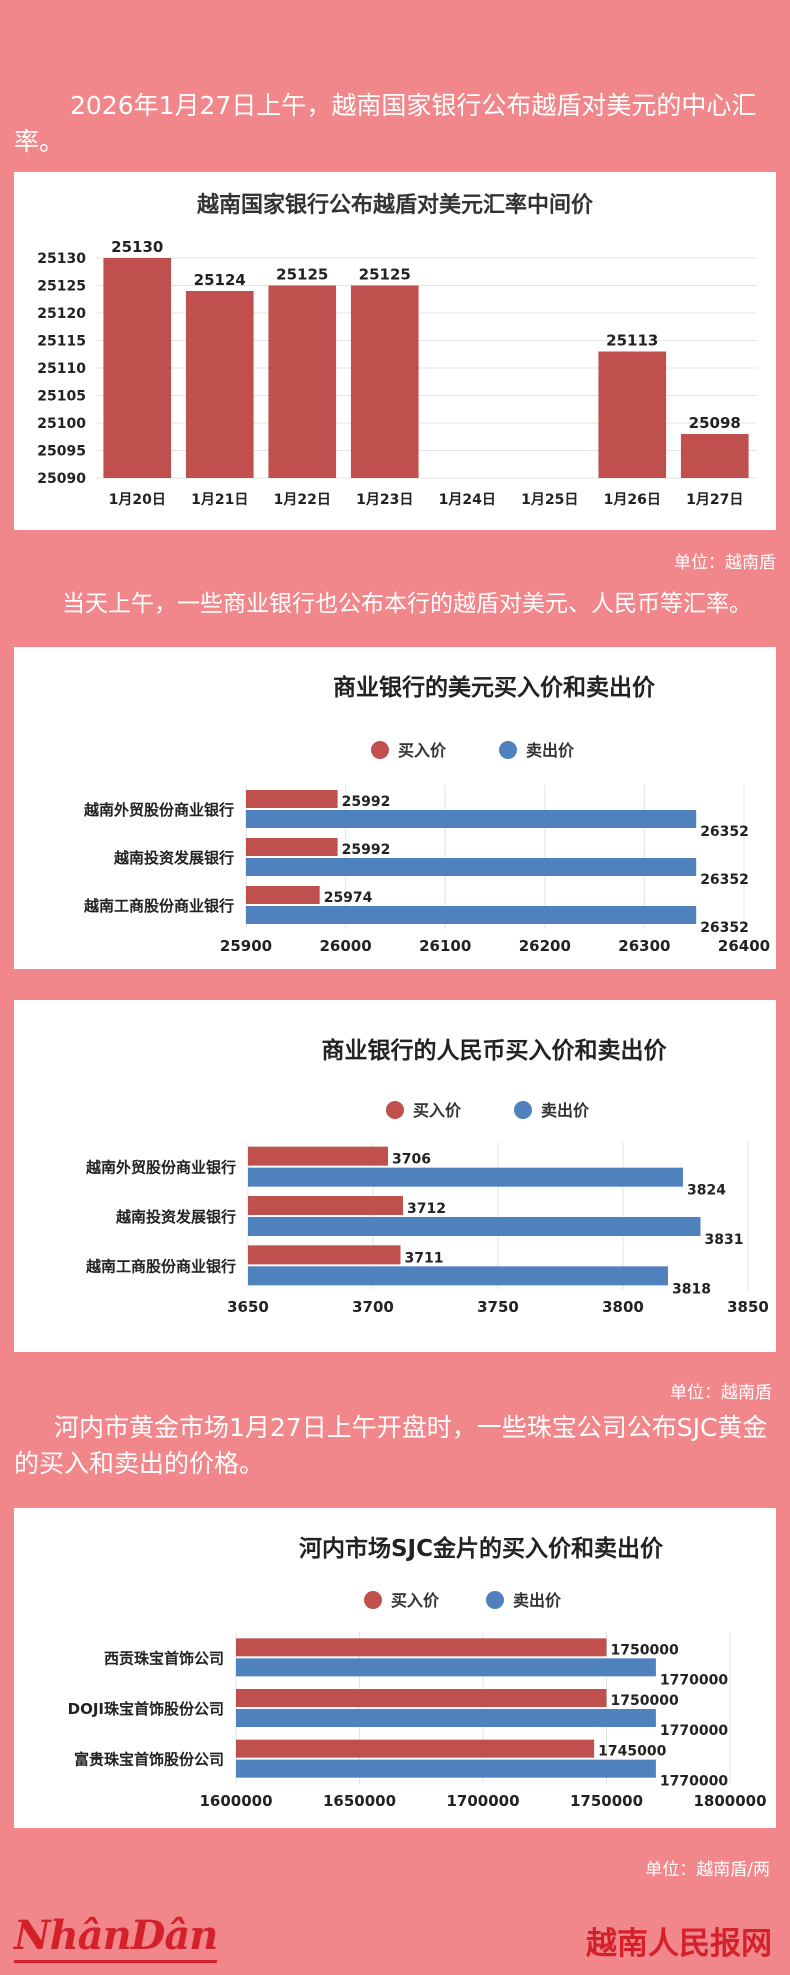 The width and height of the screenshot is (790, 1975). I want to click on x-tick-label: 1800000, so click(729, 1801).